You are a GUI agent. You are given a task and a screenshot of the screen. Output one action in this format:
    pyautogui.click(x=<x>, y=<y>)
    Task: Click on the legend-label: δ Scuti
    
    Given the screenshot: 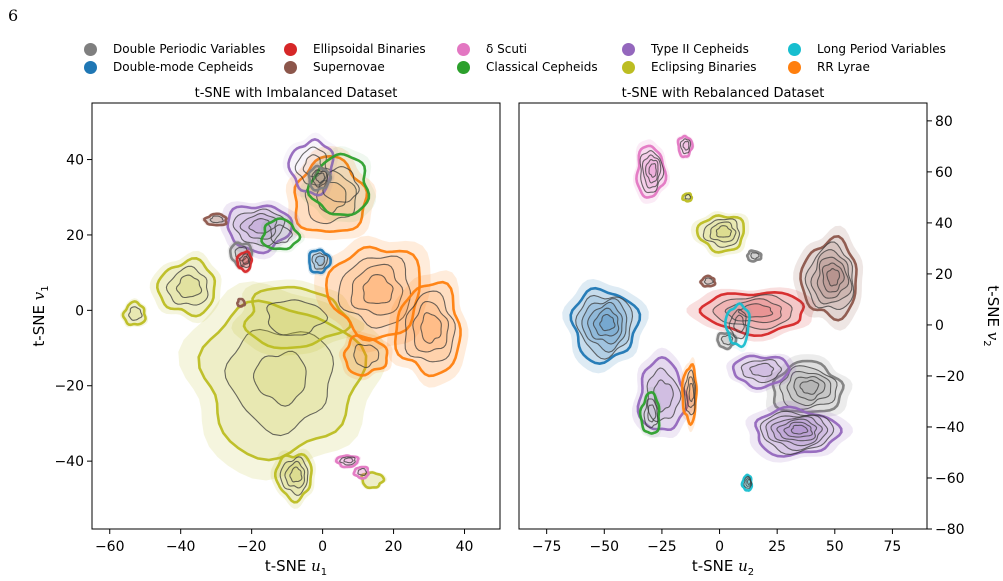 What is the action you would take?
    pyautogui.click(x=507, y=49)
    